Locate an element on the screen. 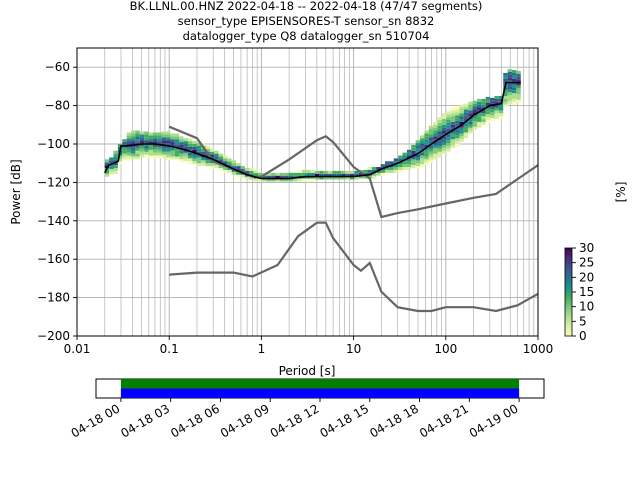  y-tick-label: −100 is located at coordinates (53, 144).